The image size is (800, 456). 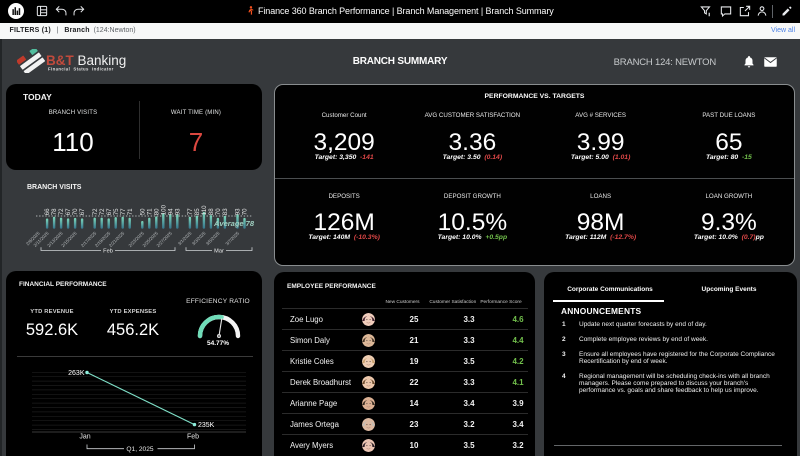 I want to click on svg-text: Mar, so click(x=219, y=252).